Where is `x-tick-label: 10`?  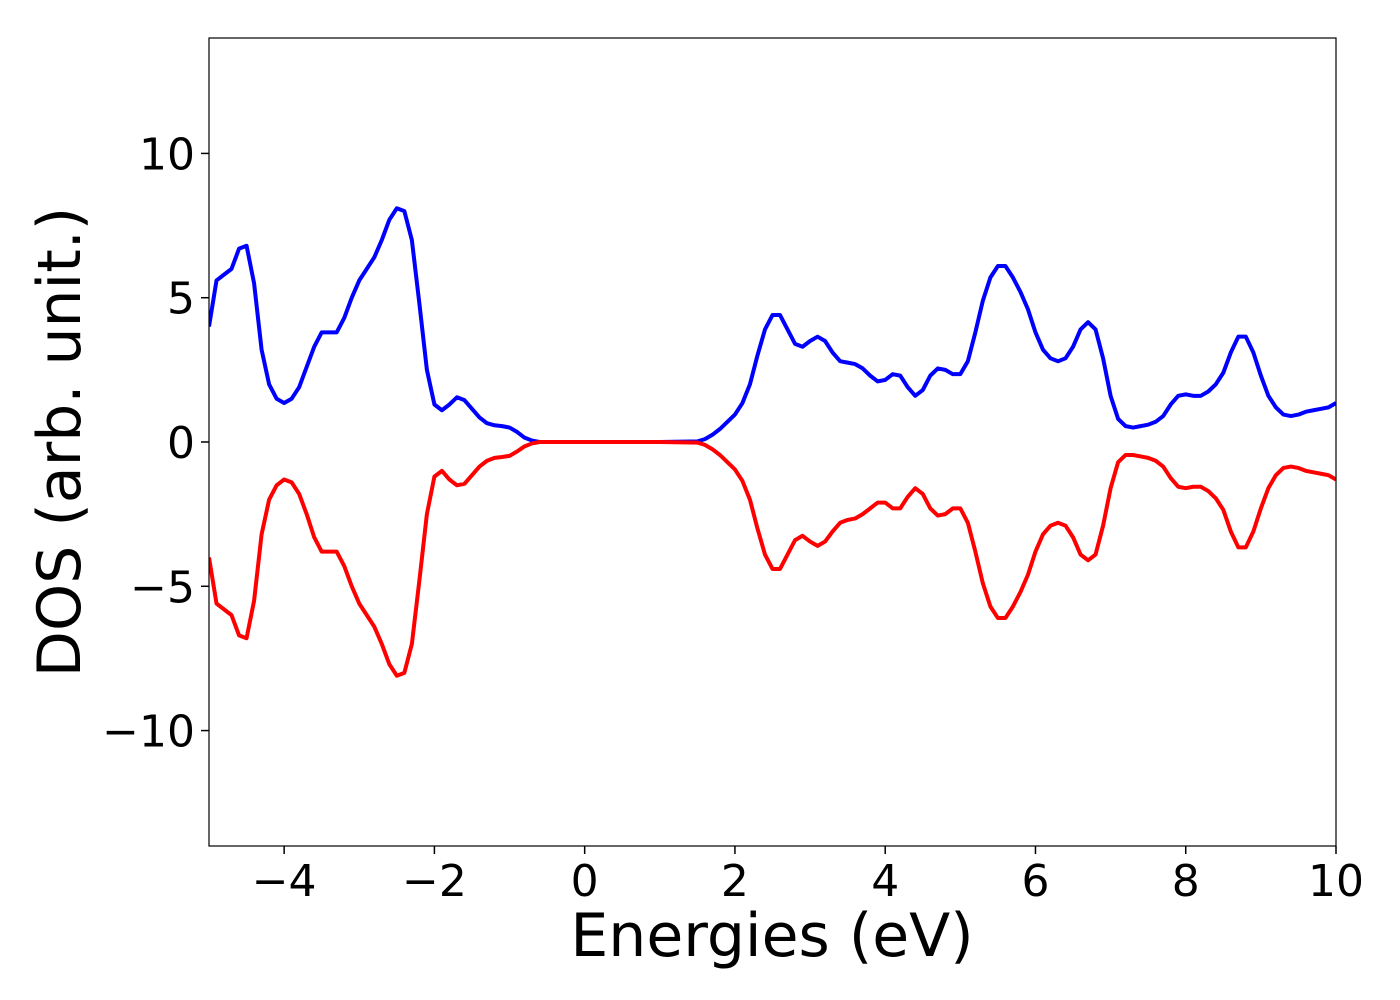
x-tick-label: 10 is located at coordinates (1336, 881).